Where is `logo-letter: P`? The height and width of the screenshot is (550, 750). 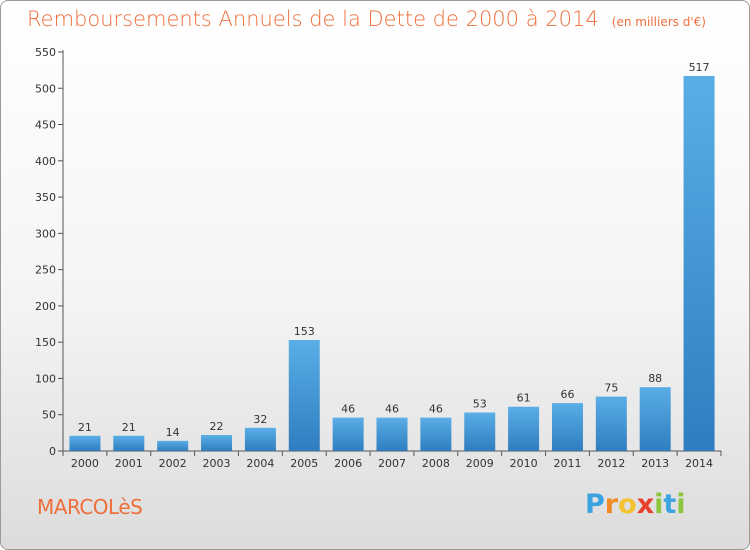 logo-letter: P is located at coordinates (595, 504).